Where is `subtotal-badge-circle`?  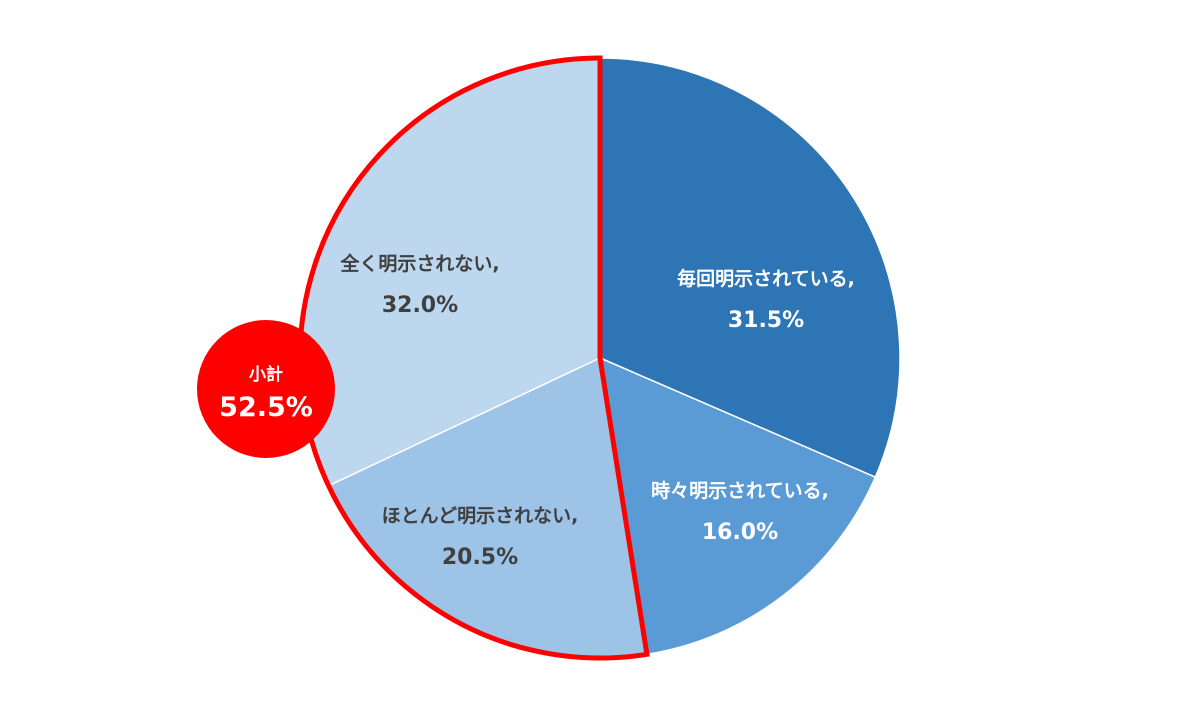 subtotal-badge-circle is located at coordinates (266, 389).